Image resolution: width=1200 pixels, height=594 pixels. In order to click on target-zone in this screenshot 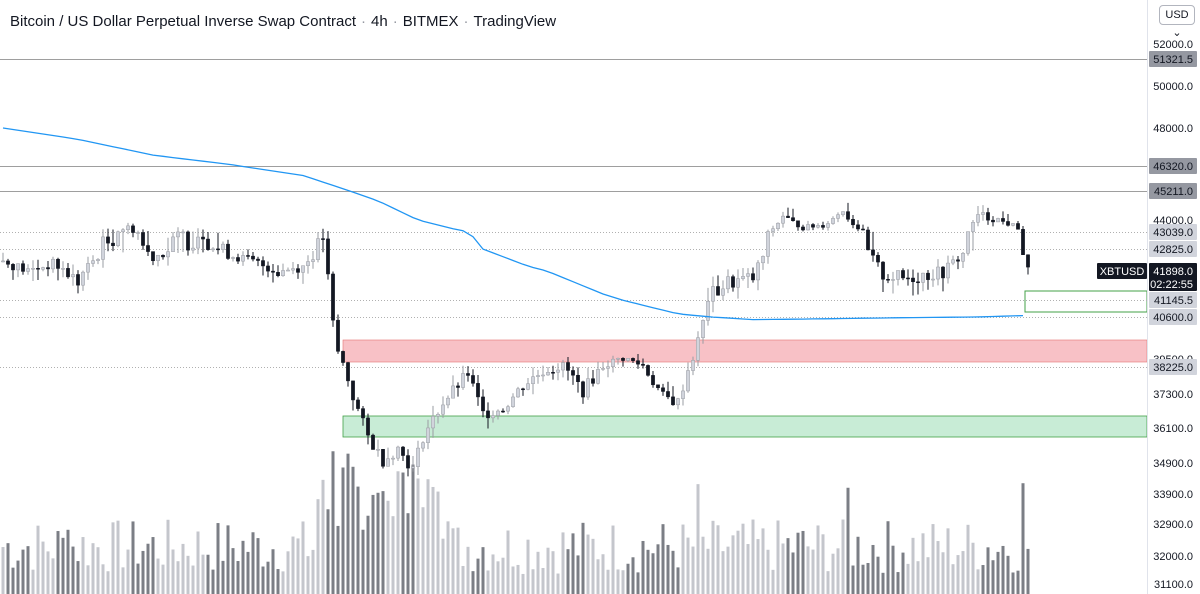, I will do `click(1086, 301)`.